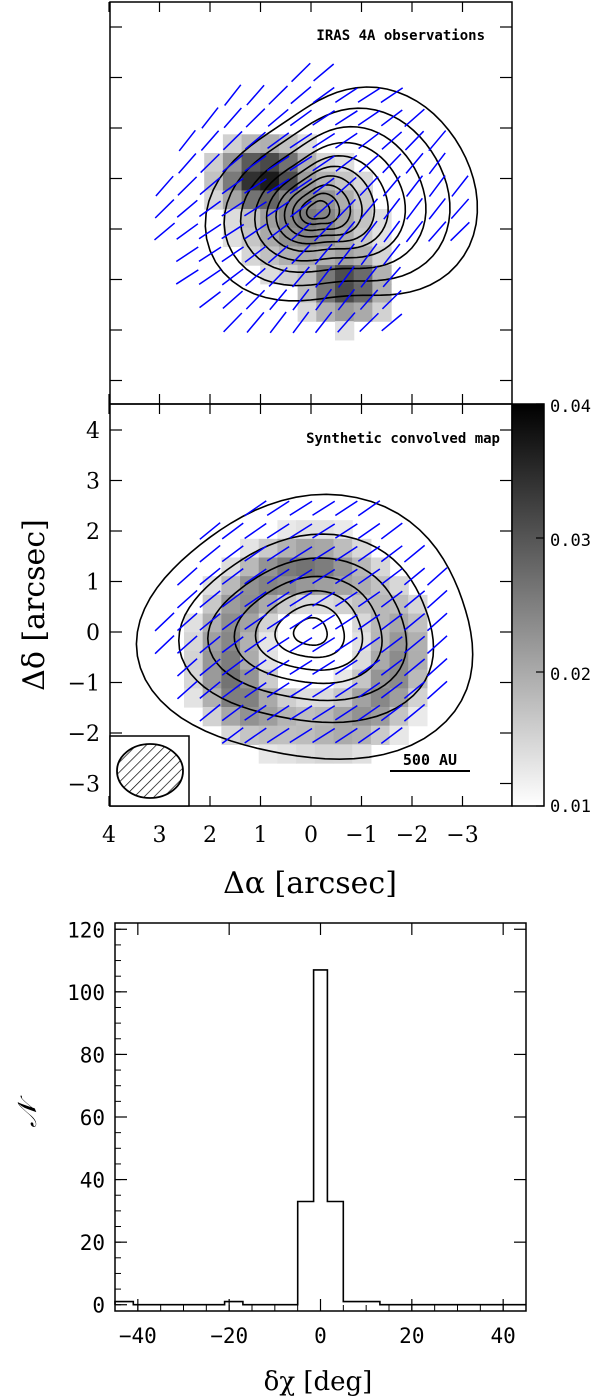 The image size is (598, 1398). I want to click on colorbar-tick-label-min: 0.01, so click(570, 807).